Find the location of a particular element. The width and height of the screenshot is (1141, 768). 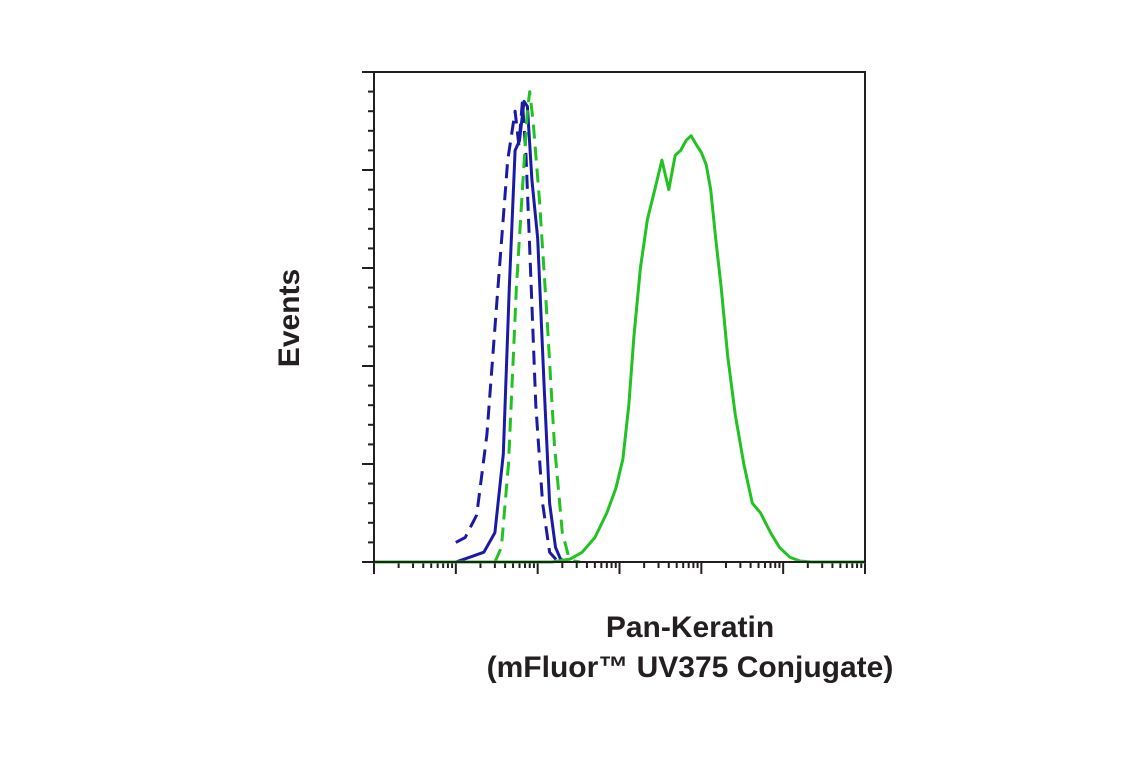

x-axis-label-line2: (mFluor™ UV375 Conjugate) is located at coordinates (690, 667).